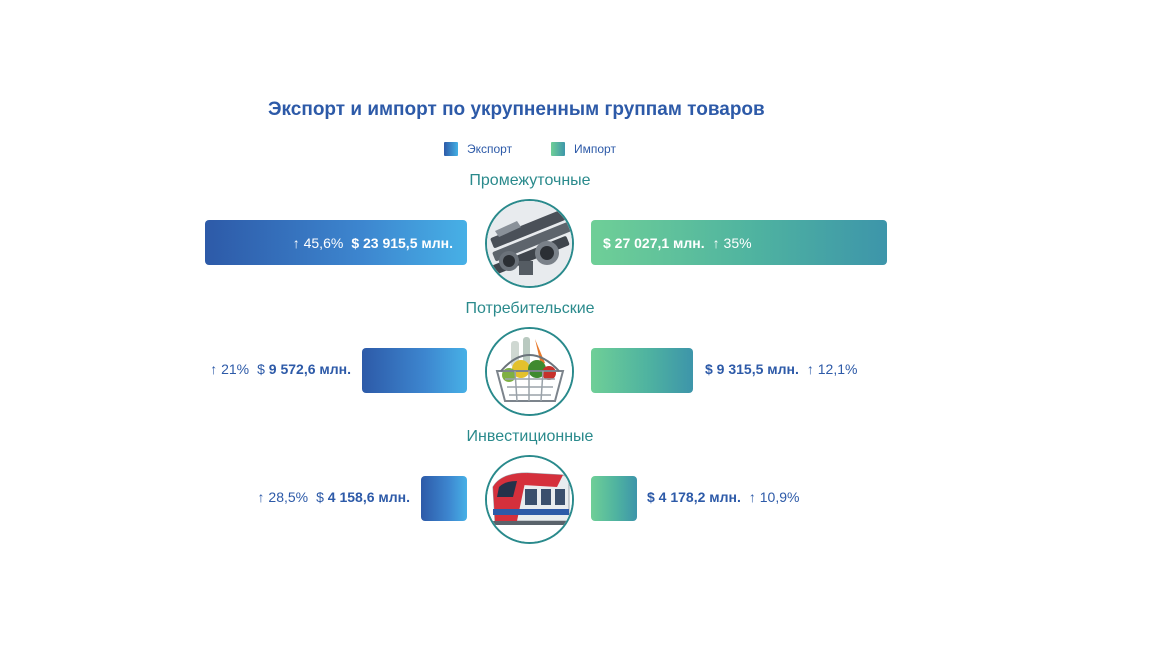 The width and height of the screenshot is (1152, 648). Describe the element at coordinates (283, 497) in the screenshot. I see `export-growth-investment: ↑ 28,5%` at that location.